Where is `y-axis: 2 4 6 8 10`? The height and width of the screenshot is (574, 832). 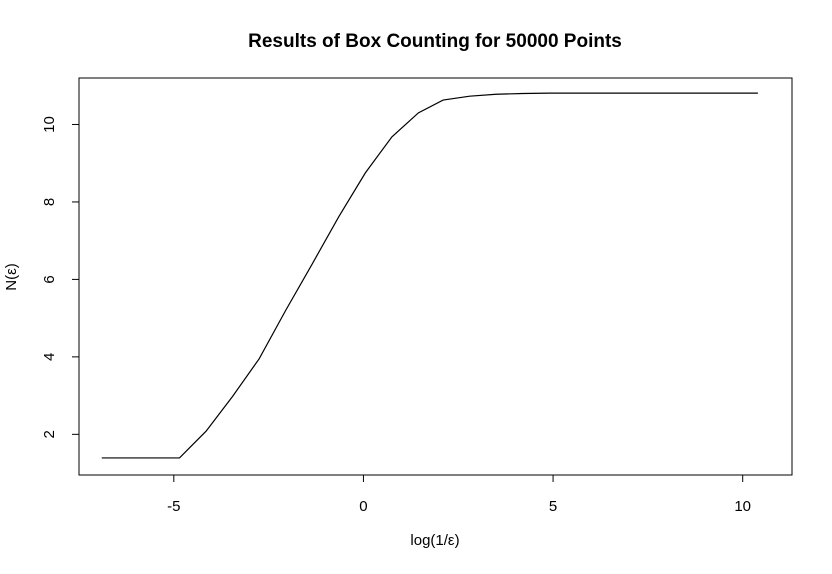
y-axis: 2 4 6 8 10 is located at coordinates (60, 277).